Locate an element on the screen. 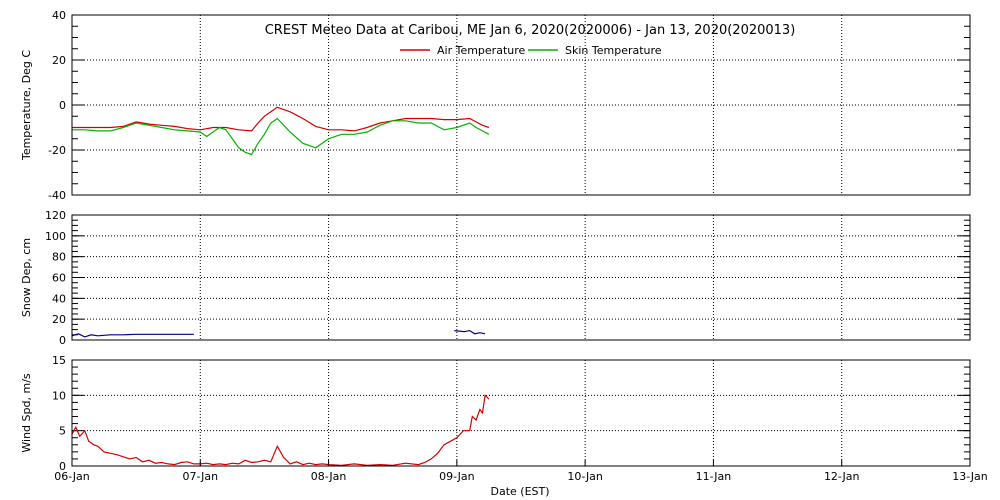 The image size is (1000, 500). x-tick-label: 08-Jan is located at coordinates (329, 476).